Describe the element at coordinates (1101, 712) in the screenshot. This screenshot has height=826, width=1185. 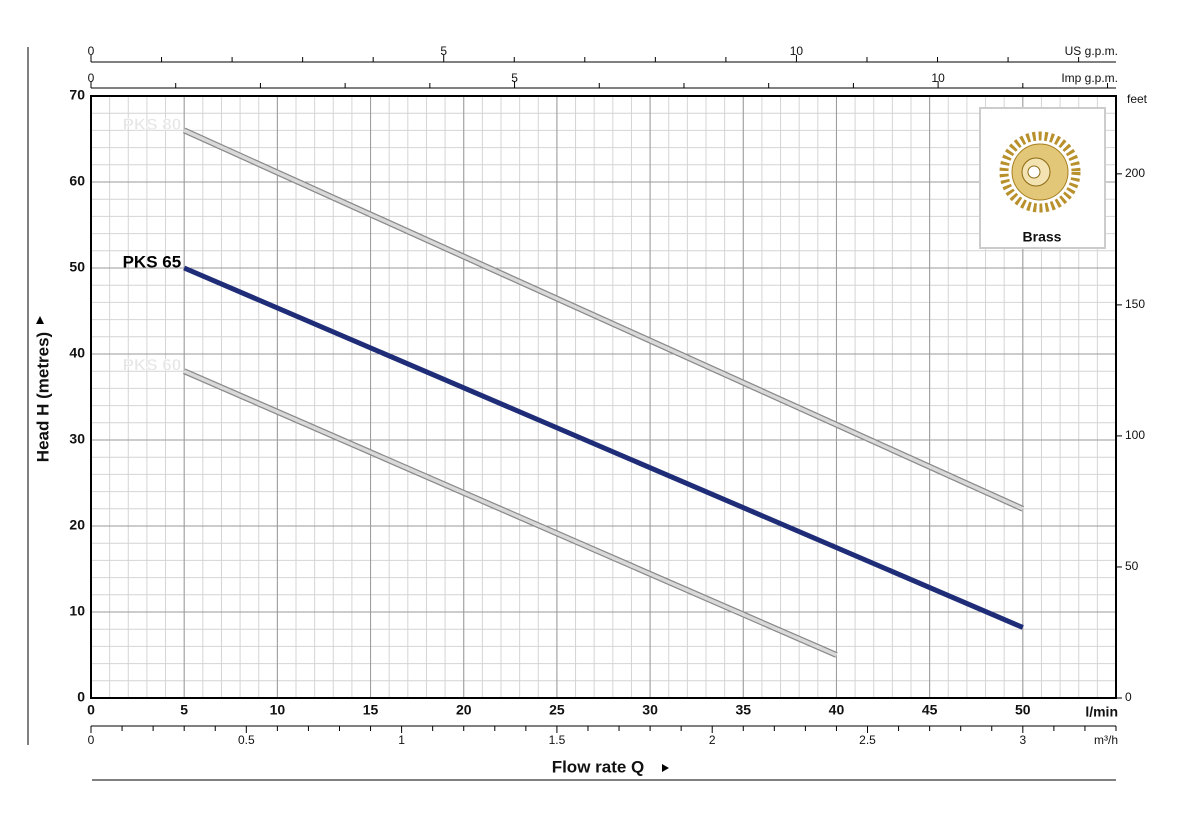
I see `x-unit: l/min` at that location.